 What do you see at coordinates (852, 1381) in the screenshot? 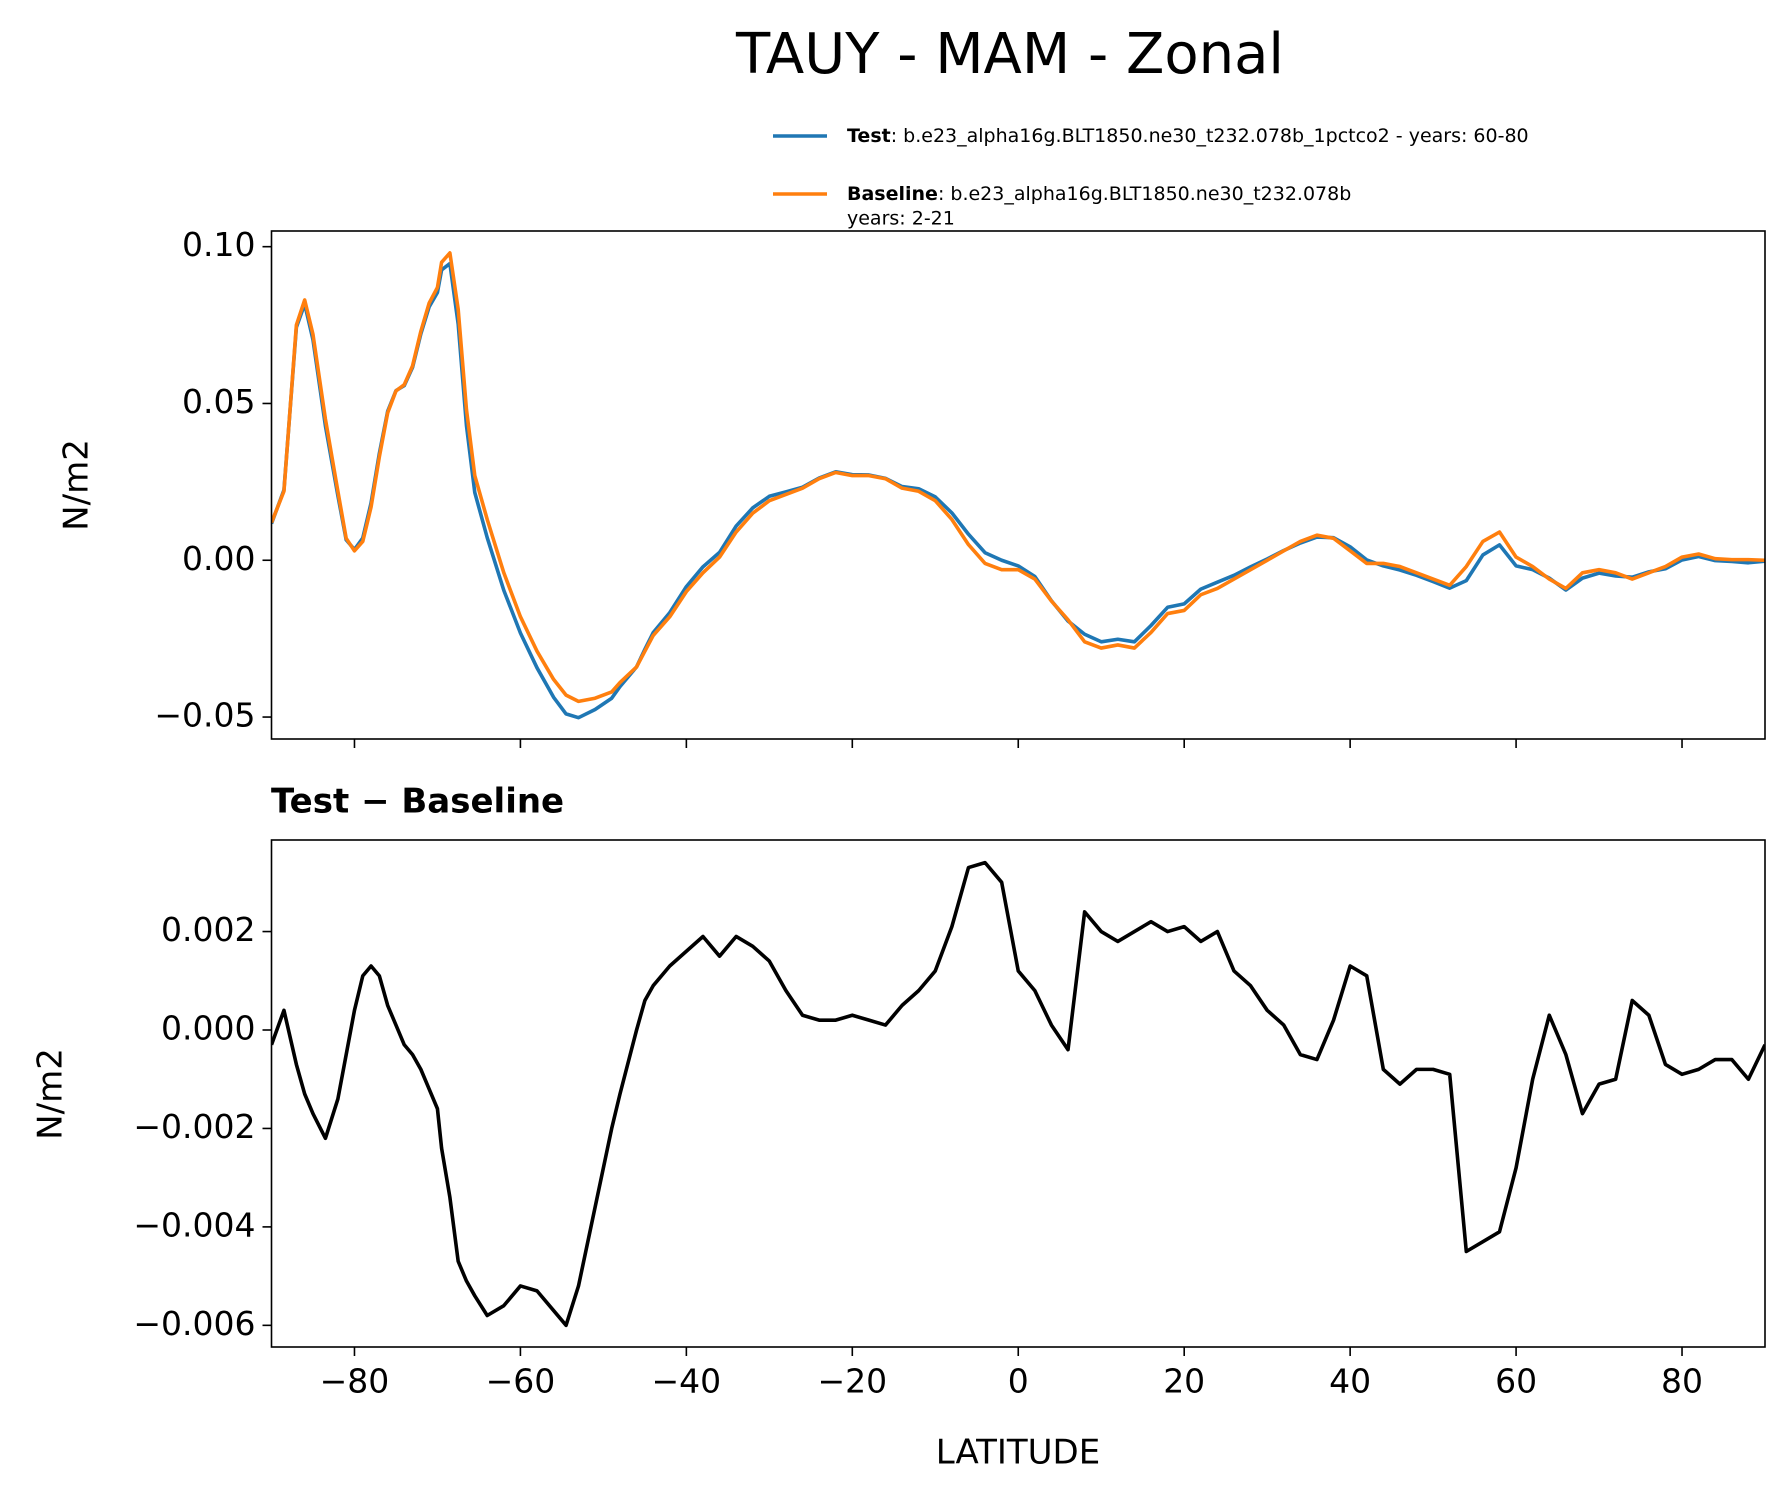
I see `x-tick-label: −20` at bounding box center [852, 1381].